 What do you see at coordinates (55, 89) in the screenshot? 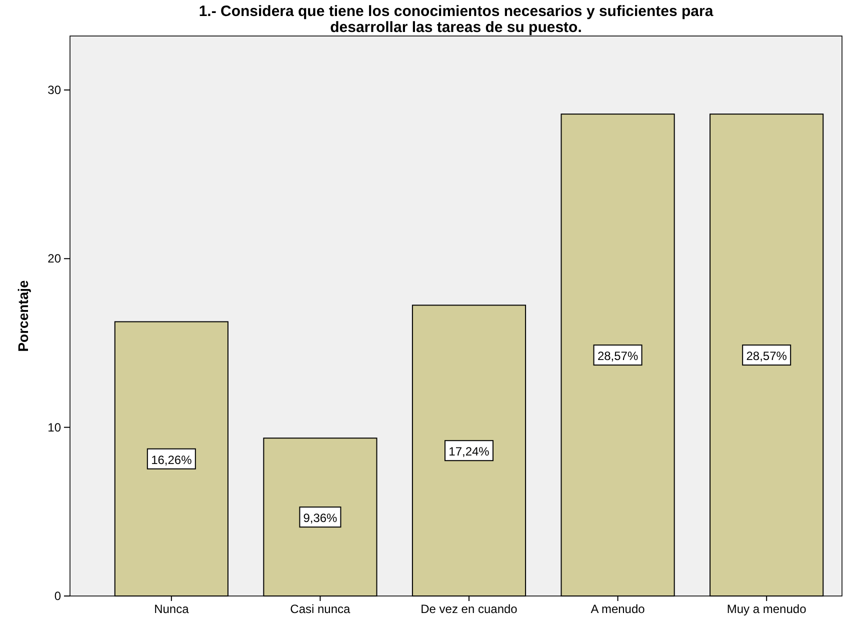
I see `y-tick-label: 30` at bounding box center [55, 89].